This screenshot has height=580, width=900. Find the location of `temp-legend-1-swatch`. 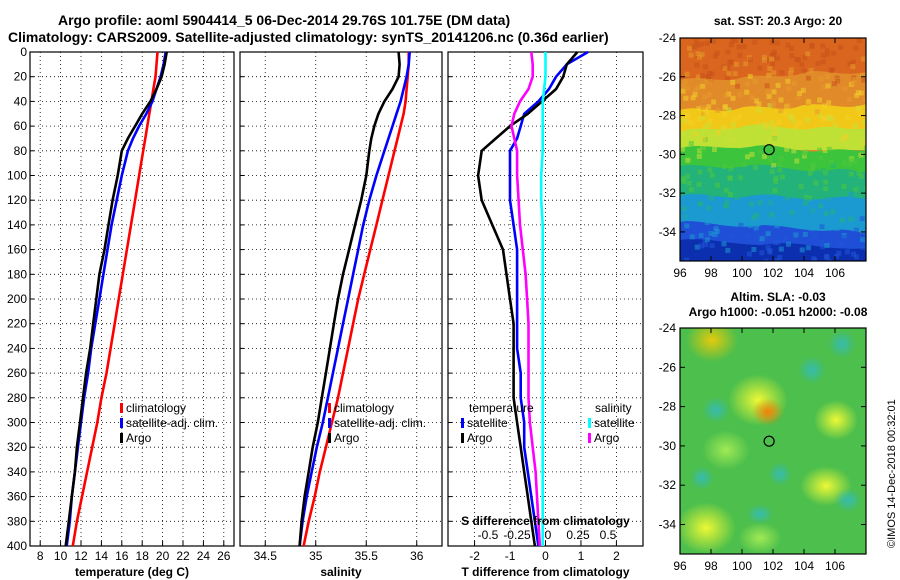

temp-legend-1-swatch is located at coordinates (121, 423).